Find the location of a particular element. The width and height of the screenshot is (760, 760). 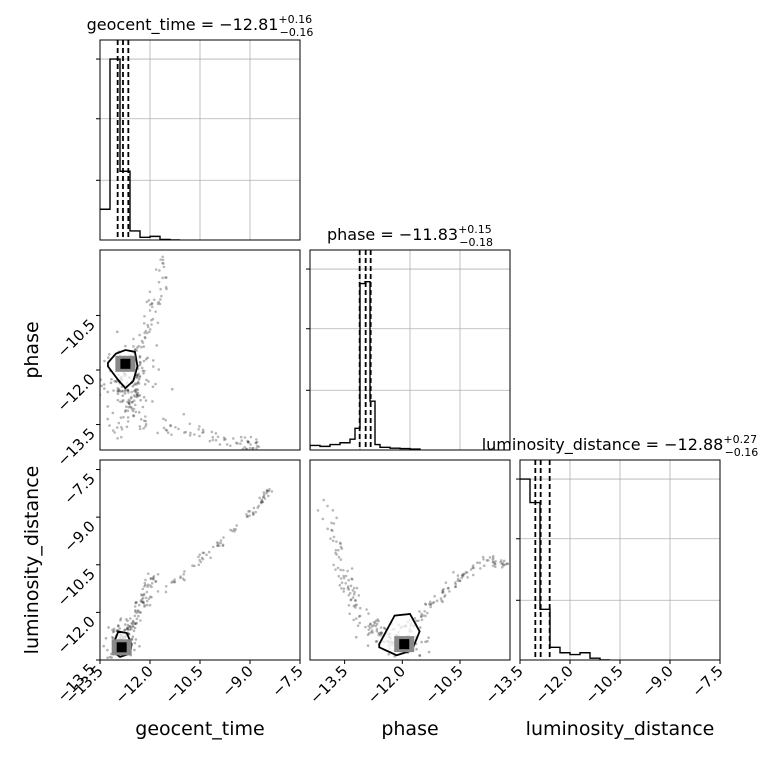

x-axis-label-geocent_time: geocent_time is located at coordinates (199, 729).